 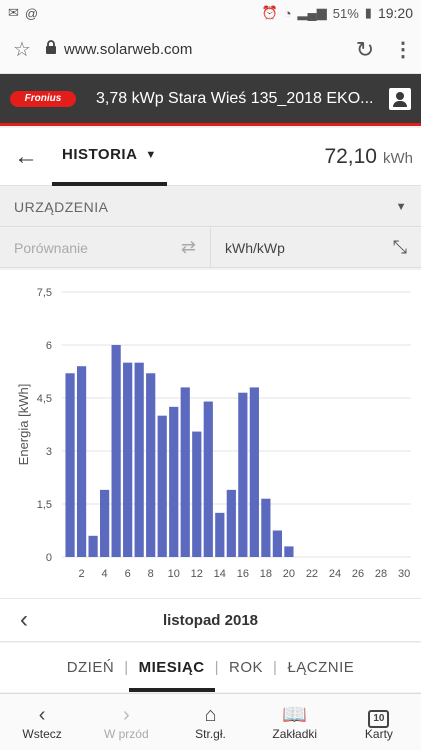 I want to click on period-tabs: DZIEŃ | MIESIĄC | ROK | ŁĄCZNIE, so click(x=210, y=667).